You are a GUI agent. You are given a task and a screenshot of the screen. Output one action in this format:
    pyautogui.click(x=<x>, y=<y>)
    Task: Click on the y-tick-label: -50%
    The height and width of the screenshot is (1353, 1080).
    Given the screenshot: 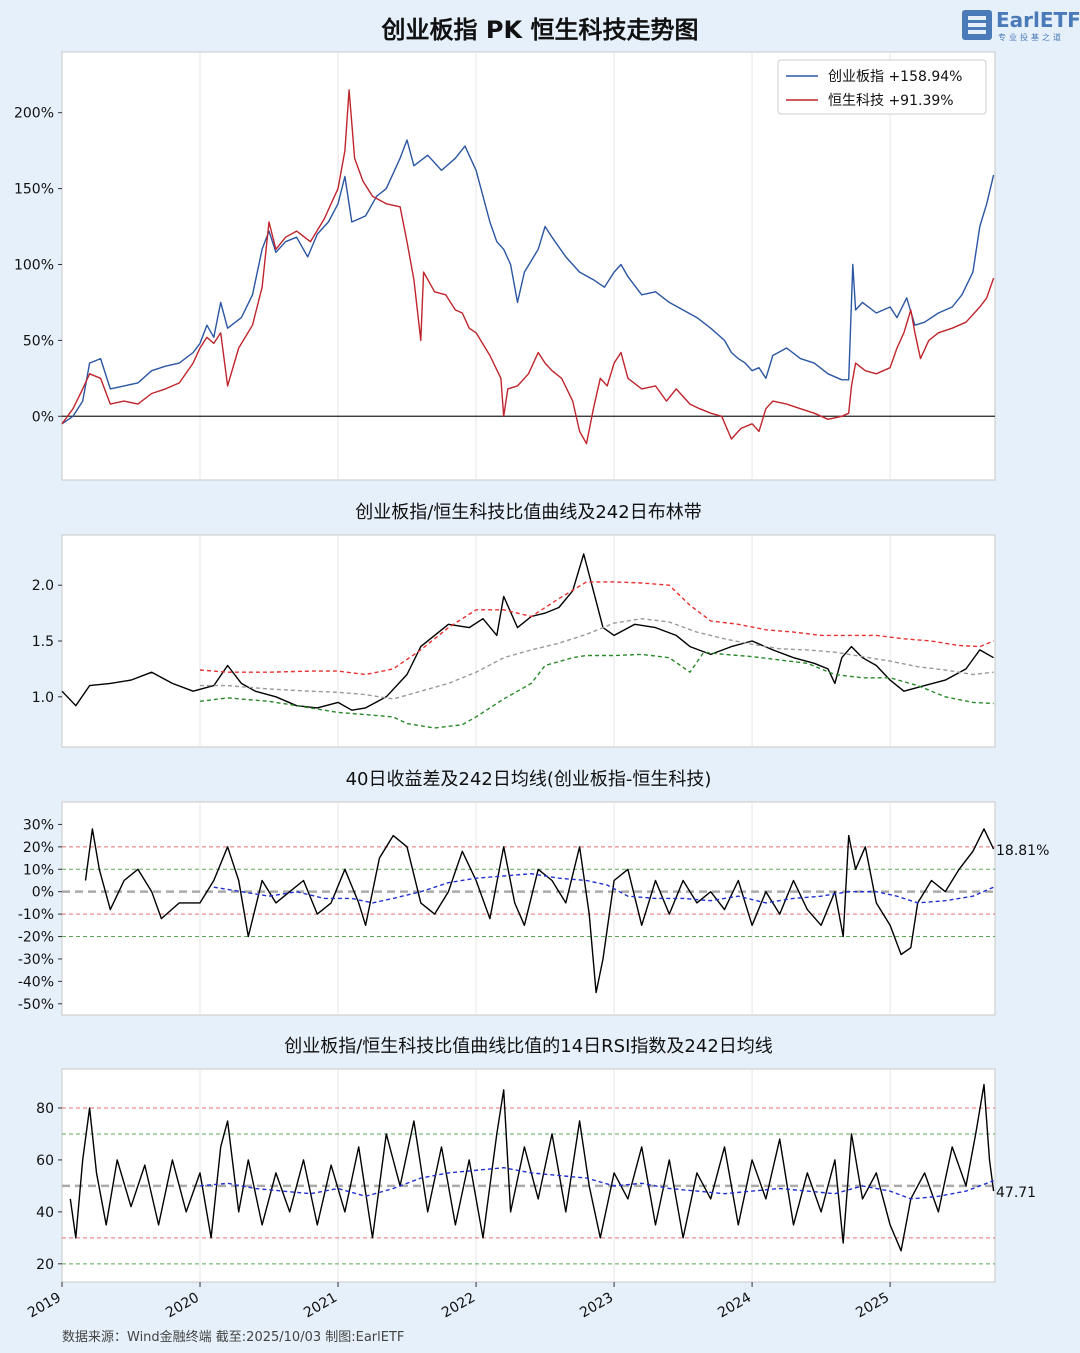 What is the action you would take?
    pyautogui.click(x=36, y=1005)
    